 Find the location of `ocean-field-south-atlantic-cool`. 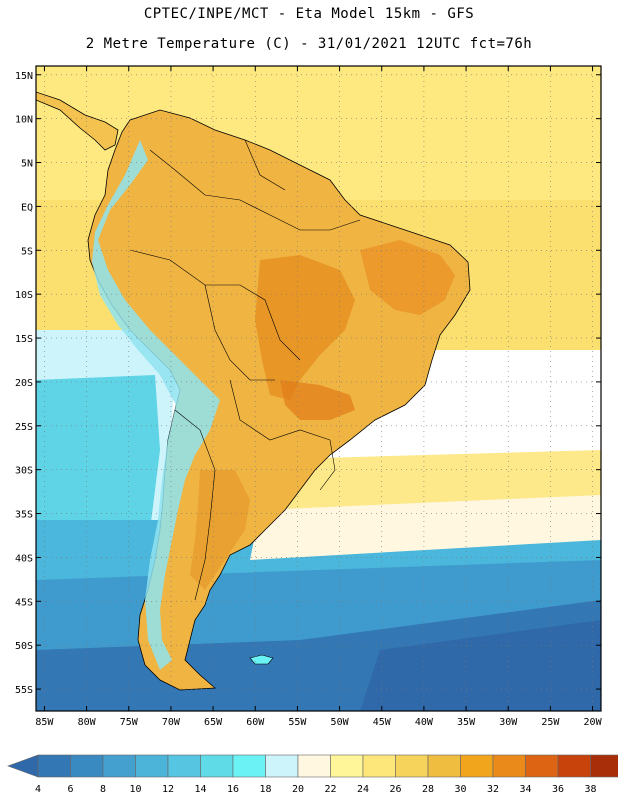

ocean-field-south-atlantic-cool is located at coordinates (425, 527).